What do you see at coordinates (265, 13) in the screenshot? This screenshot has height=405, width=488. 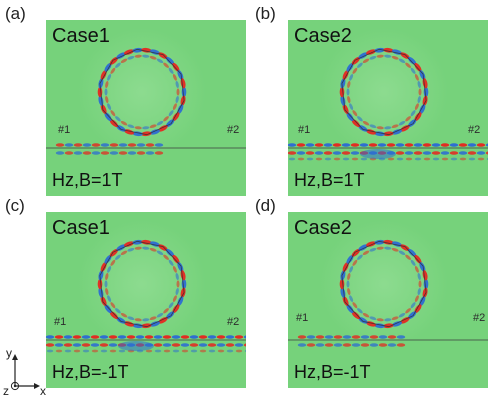 I see `panel-letter-b: (b)` at bounding box center [265, 13].